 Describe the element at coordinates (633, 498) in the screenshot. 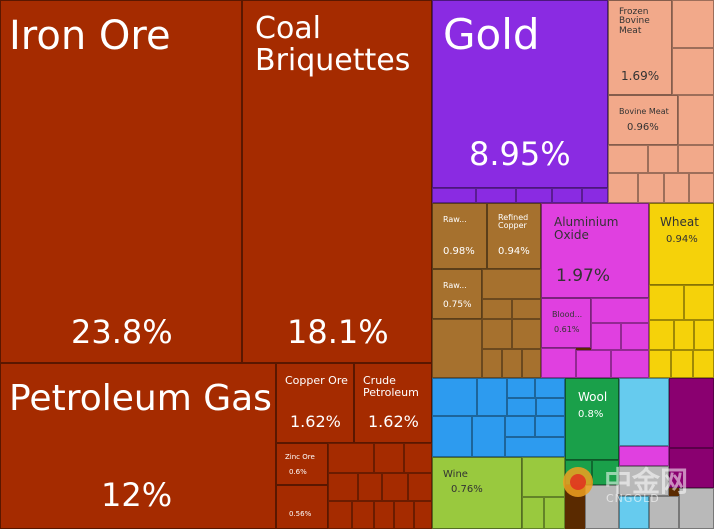

I see `watermark-subtext: CNGOLD` at that location.